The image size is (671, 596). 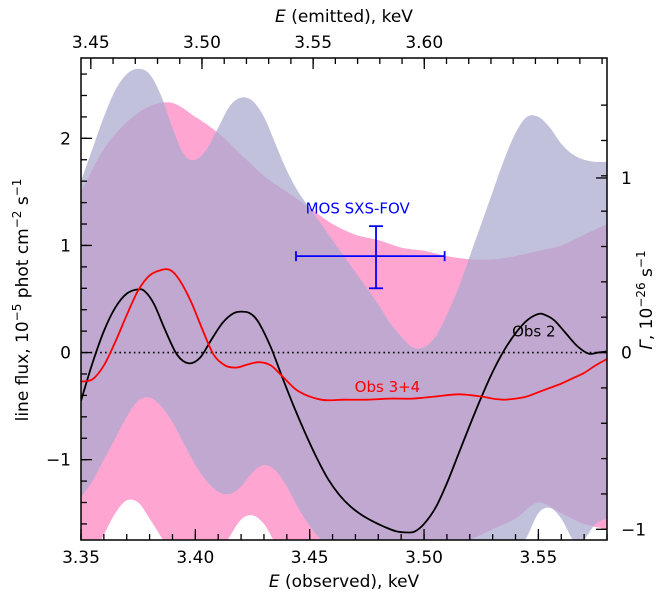 I want to click on x-tick-label: 3.35, so click(x=81, y=558).